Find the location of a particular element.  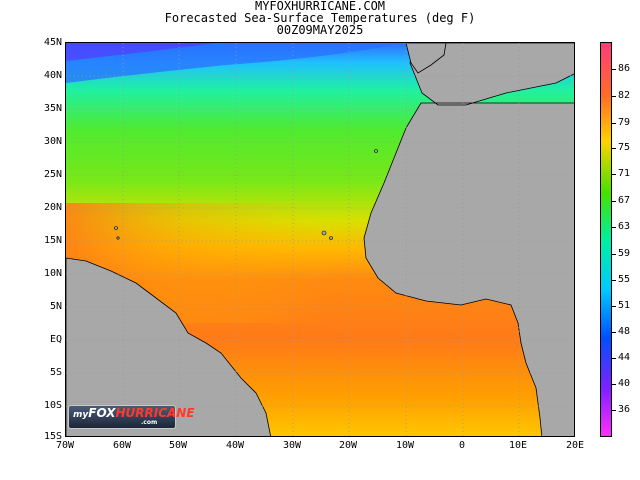

south-america-landmass is located at coordinates (169, 346).